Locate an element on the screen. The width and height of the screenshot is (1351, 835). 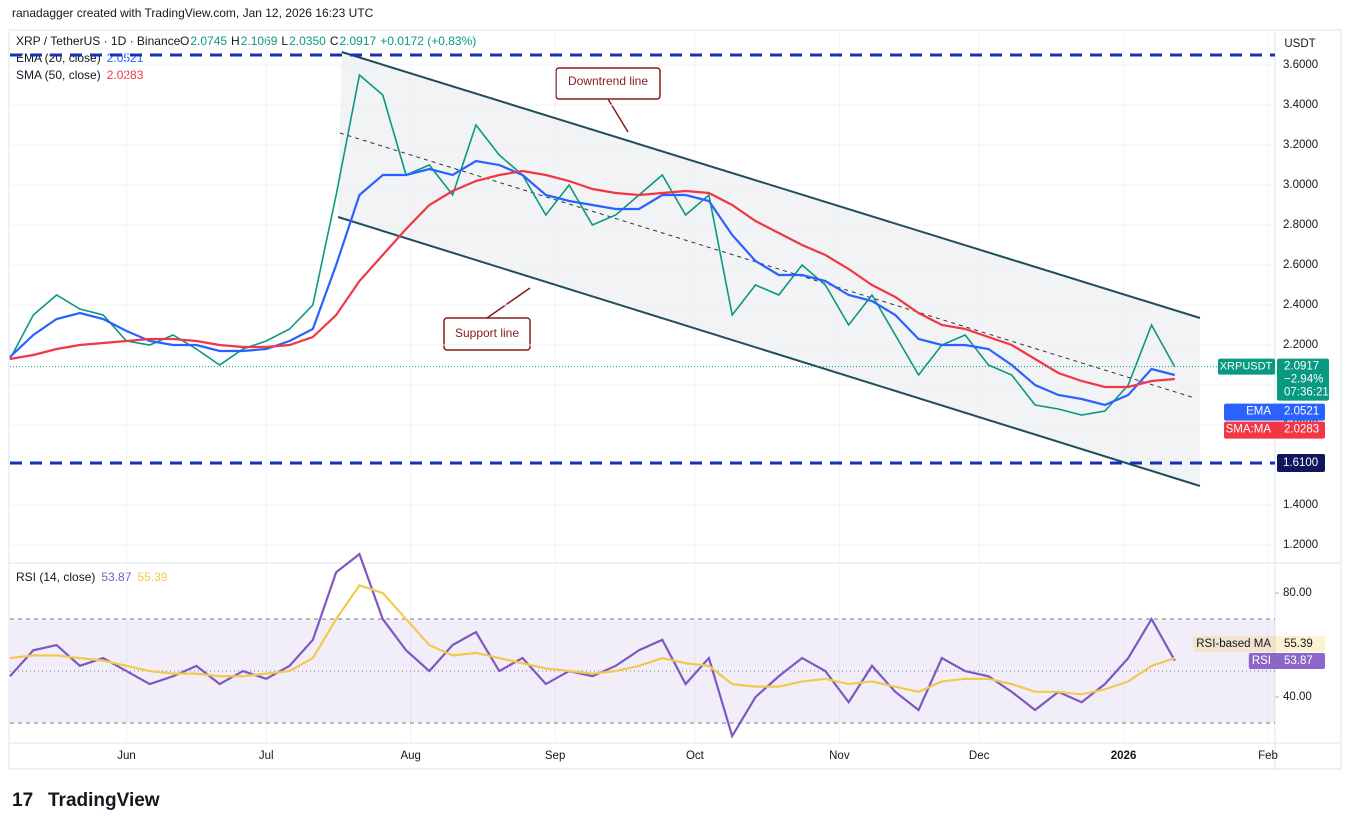
ohlc-text: H is located at coordinates (235, 41).